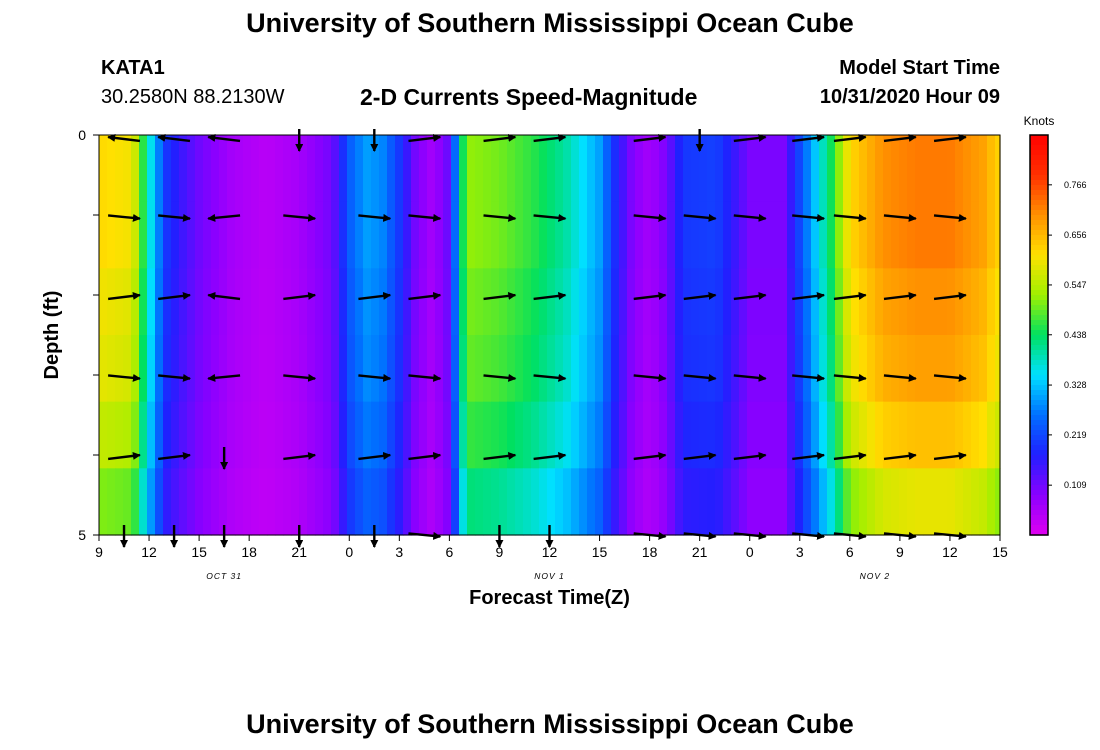 This screenshot has height=750, width=1100. I want to click on y-axis-label: Depth (ft), so click(52, 335).